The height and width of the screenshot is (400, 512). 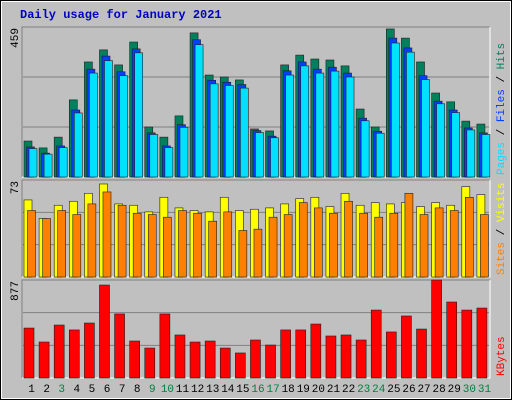 I want to click on y-tick-label: 73, so click(x=16, y=187).